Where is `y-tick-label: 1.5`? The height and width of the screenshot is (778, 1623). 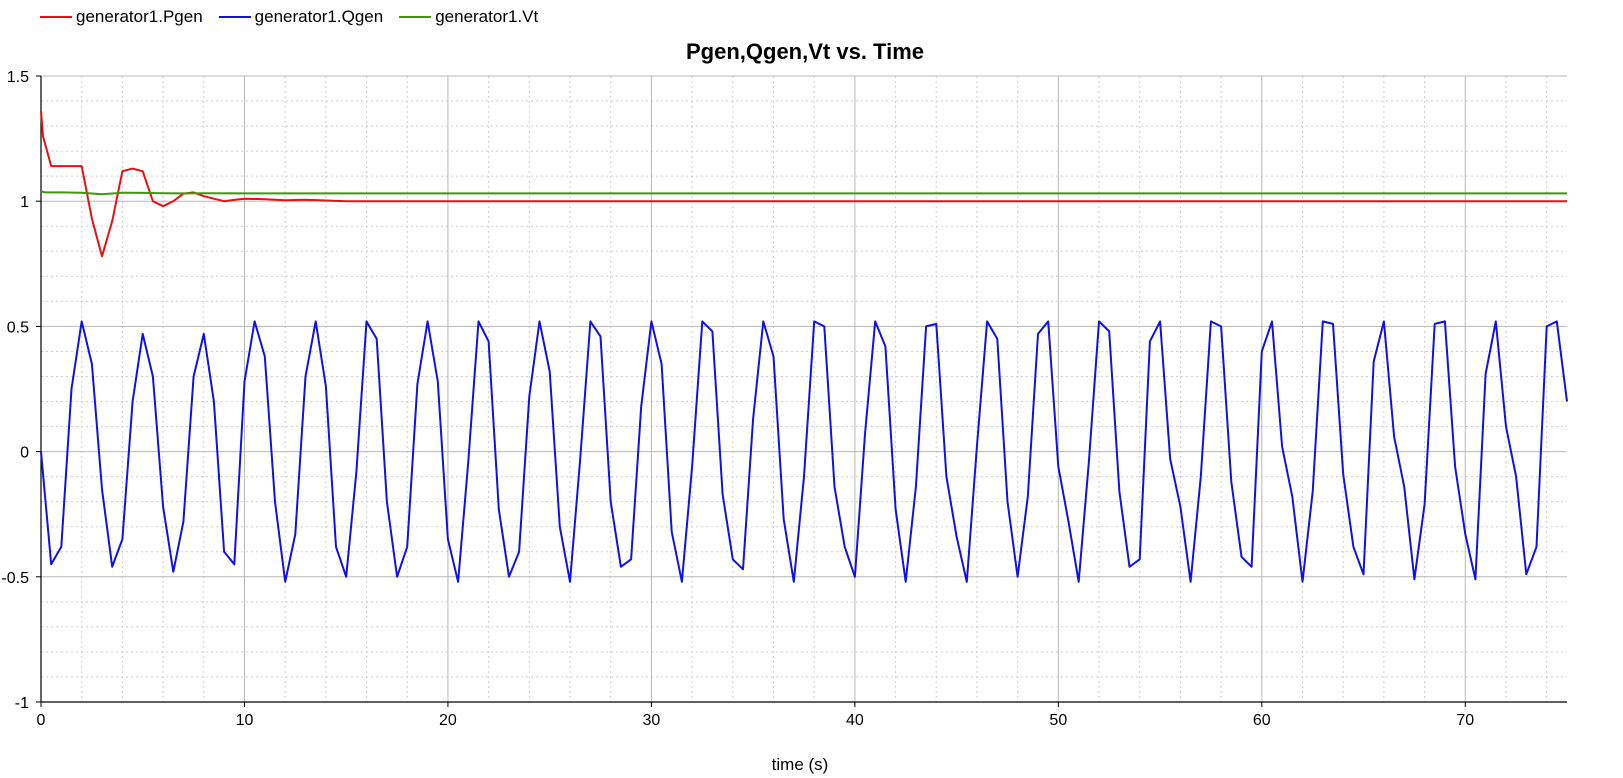 y-tick-label: 1.5 is located at coordinates (18, 77).